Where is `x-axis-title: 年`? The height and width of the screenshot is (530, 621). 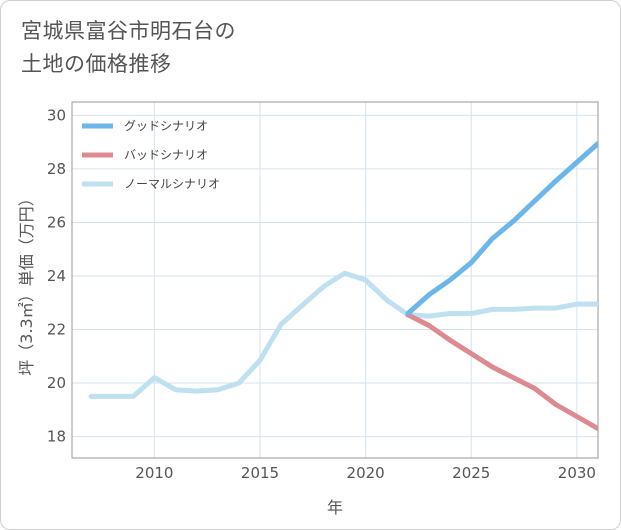 x-axis-title: 年 is located at coordinates (335, 507).